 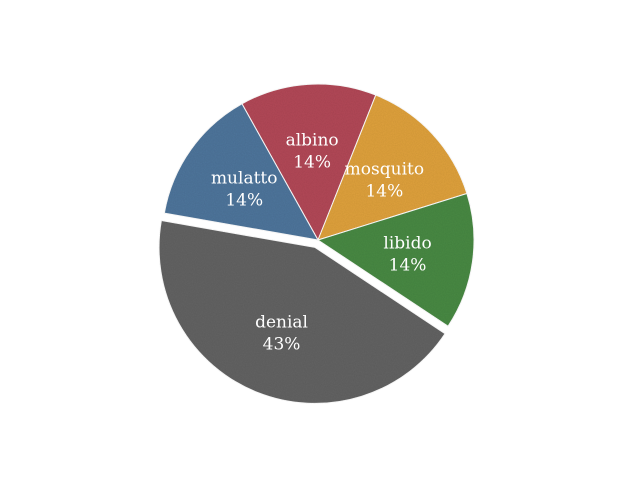 I want to click on slice-value-mulatto: 14%, so click(x=244, y=201).